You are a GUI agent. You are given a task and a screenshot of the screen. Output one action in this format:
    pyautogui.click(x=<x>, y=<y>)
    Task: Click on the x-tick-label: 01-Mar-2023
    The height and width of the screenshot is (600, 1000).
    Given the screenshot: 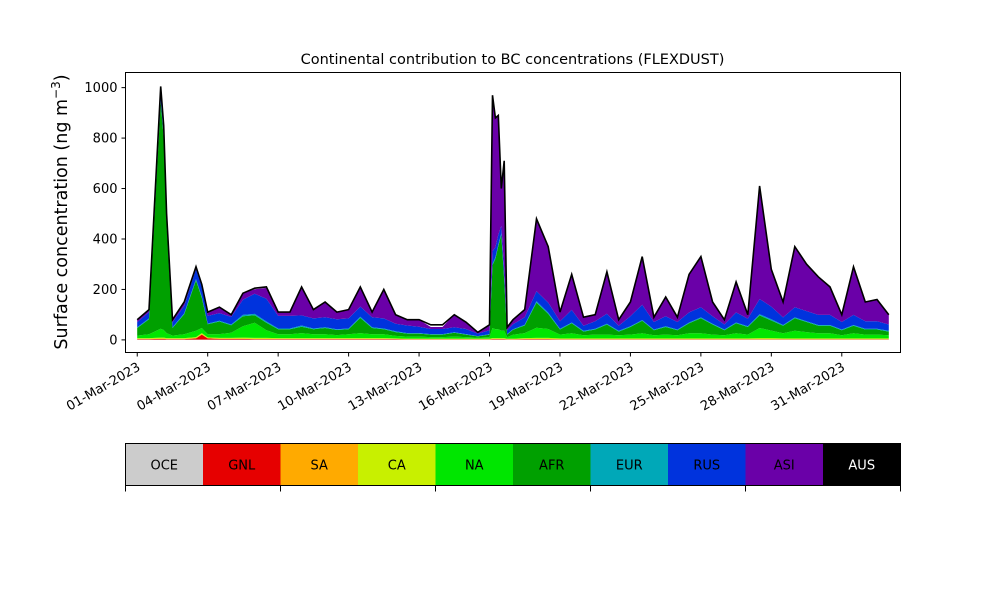 What is the action you would take?
    pyautogui.click(x=103, y=387)
    